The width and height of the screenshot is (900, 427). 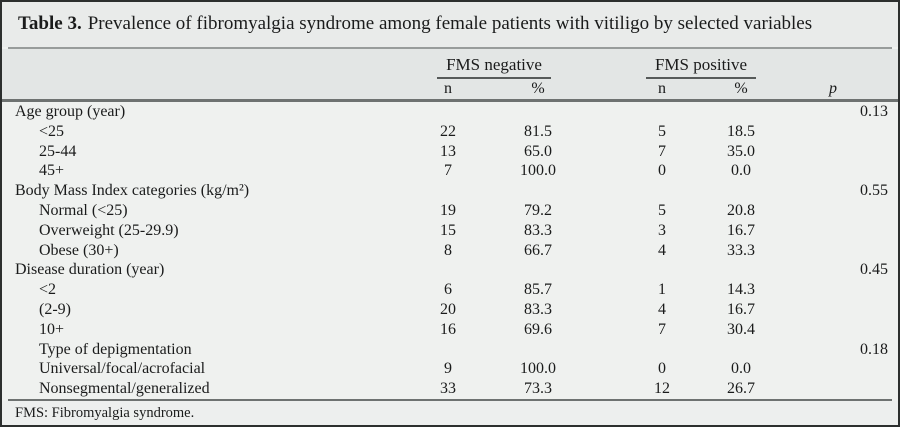 I want to click on cell-pct-negative: 69.6, so click(x=538, y=329).